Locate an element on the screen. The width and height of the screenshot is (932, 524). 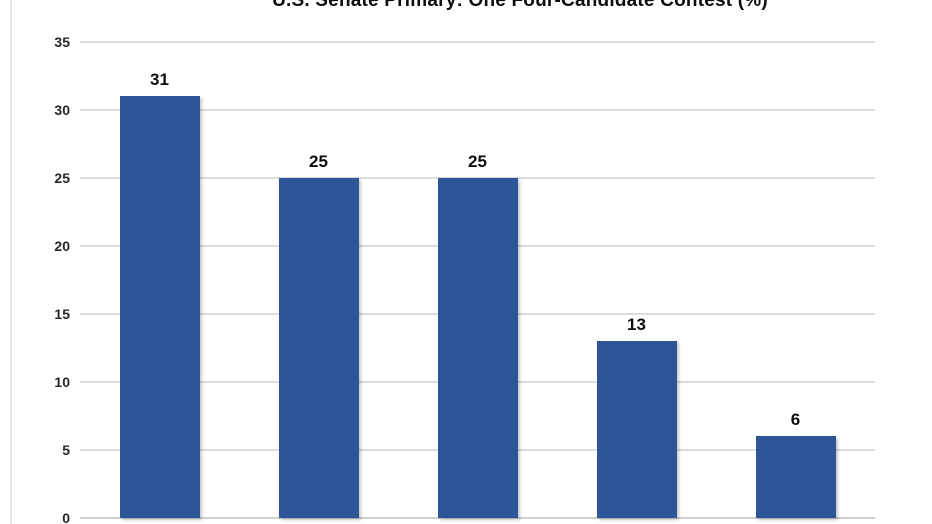
bar-value-label: 13 is located at coordinates (636, 325).